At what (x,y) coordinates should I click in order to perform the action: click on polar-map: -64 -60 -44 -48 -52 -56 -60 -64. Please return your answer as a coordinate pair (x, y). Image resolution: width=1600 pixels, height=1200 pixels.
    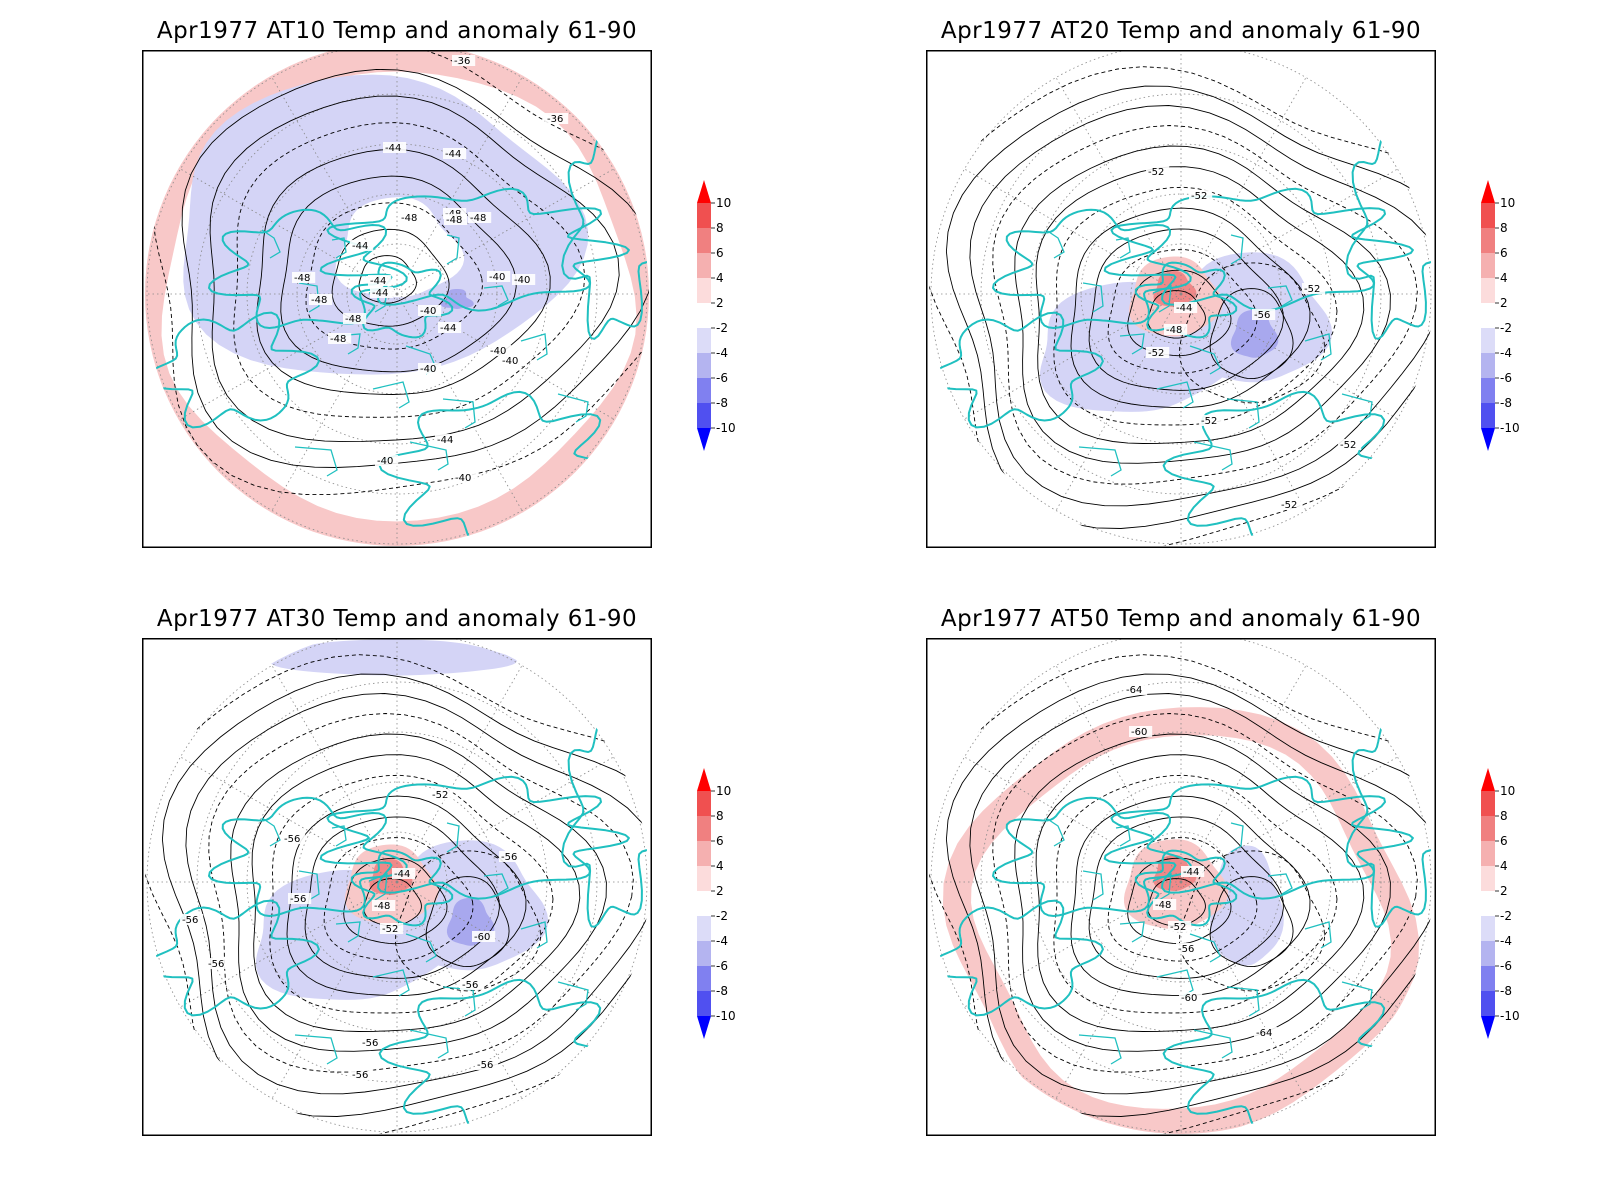
    Looking at the image, I should click on (1181, 887).